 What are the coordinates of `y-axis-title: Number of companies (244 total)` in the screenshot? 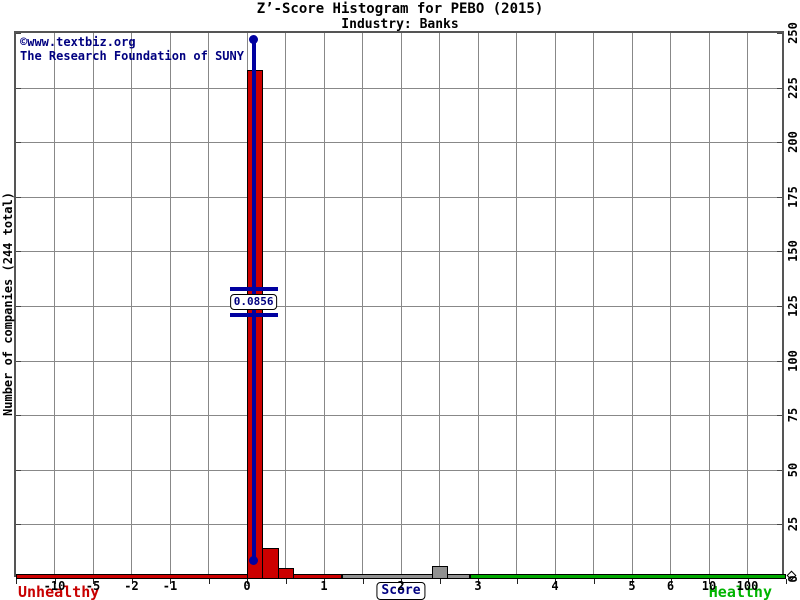 It's located at (8, 304).